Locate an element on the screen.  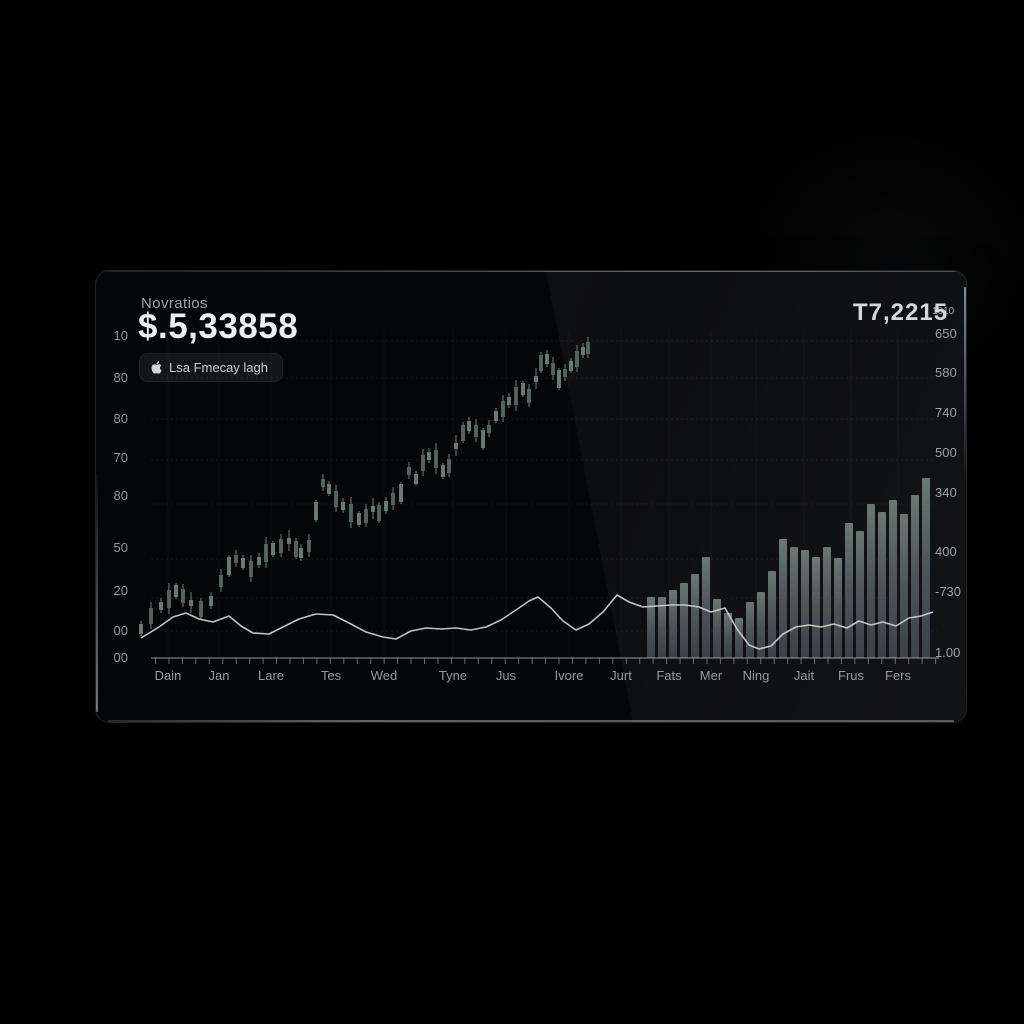
price-value: $.5,33858 is located at coordinates (218, 326).